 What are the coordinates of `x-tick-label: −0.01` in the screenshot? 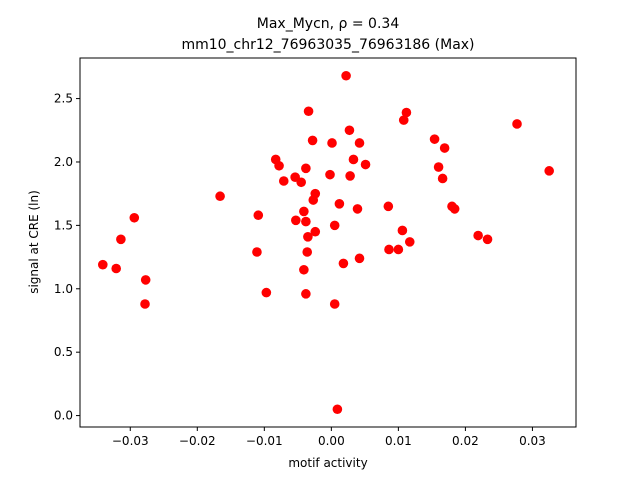 It's located at (264, 441).